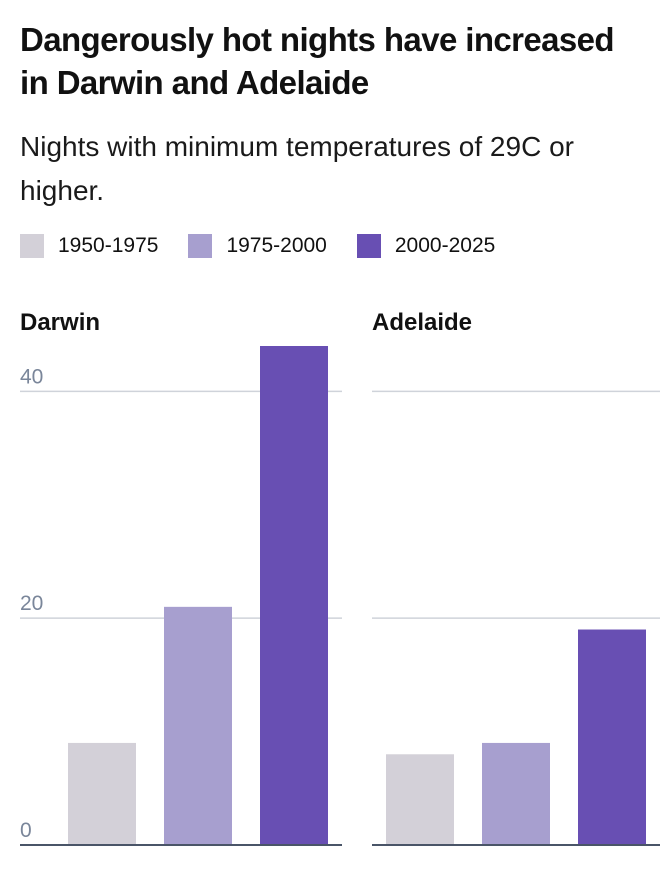 The image size is (665, 887). Describe the element at coordinates (108, 245) in the screenshot. I see `legend-label: 1950-1975` at that location.